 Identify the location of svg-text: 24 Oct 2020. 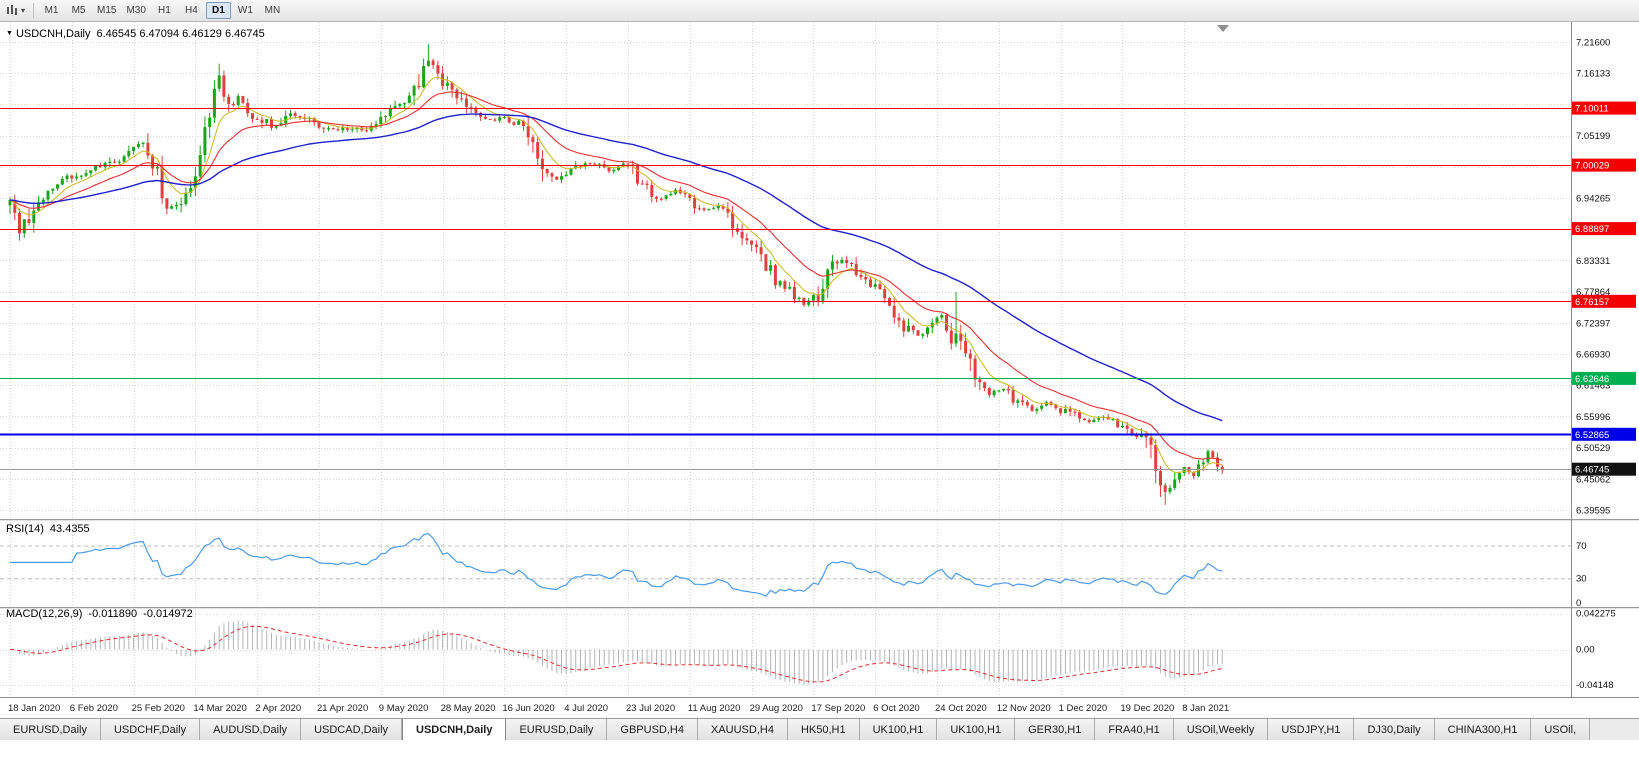
(961, 708).